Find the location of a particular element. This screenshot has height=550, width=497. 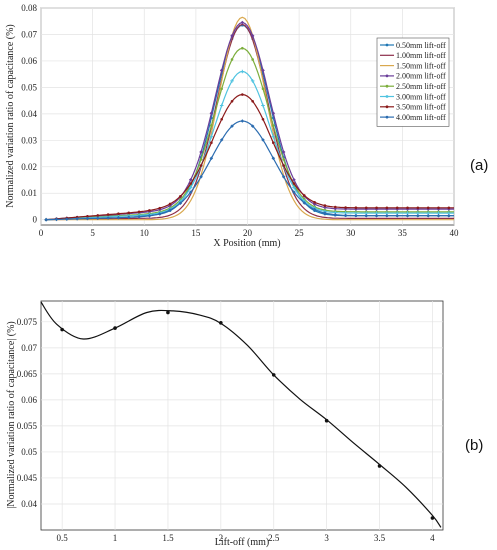

x-tick-label: 10 is located at coordinates (145, 233).